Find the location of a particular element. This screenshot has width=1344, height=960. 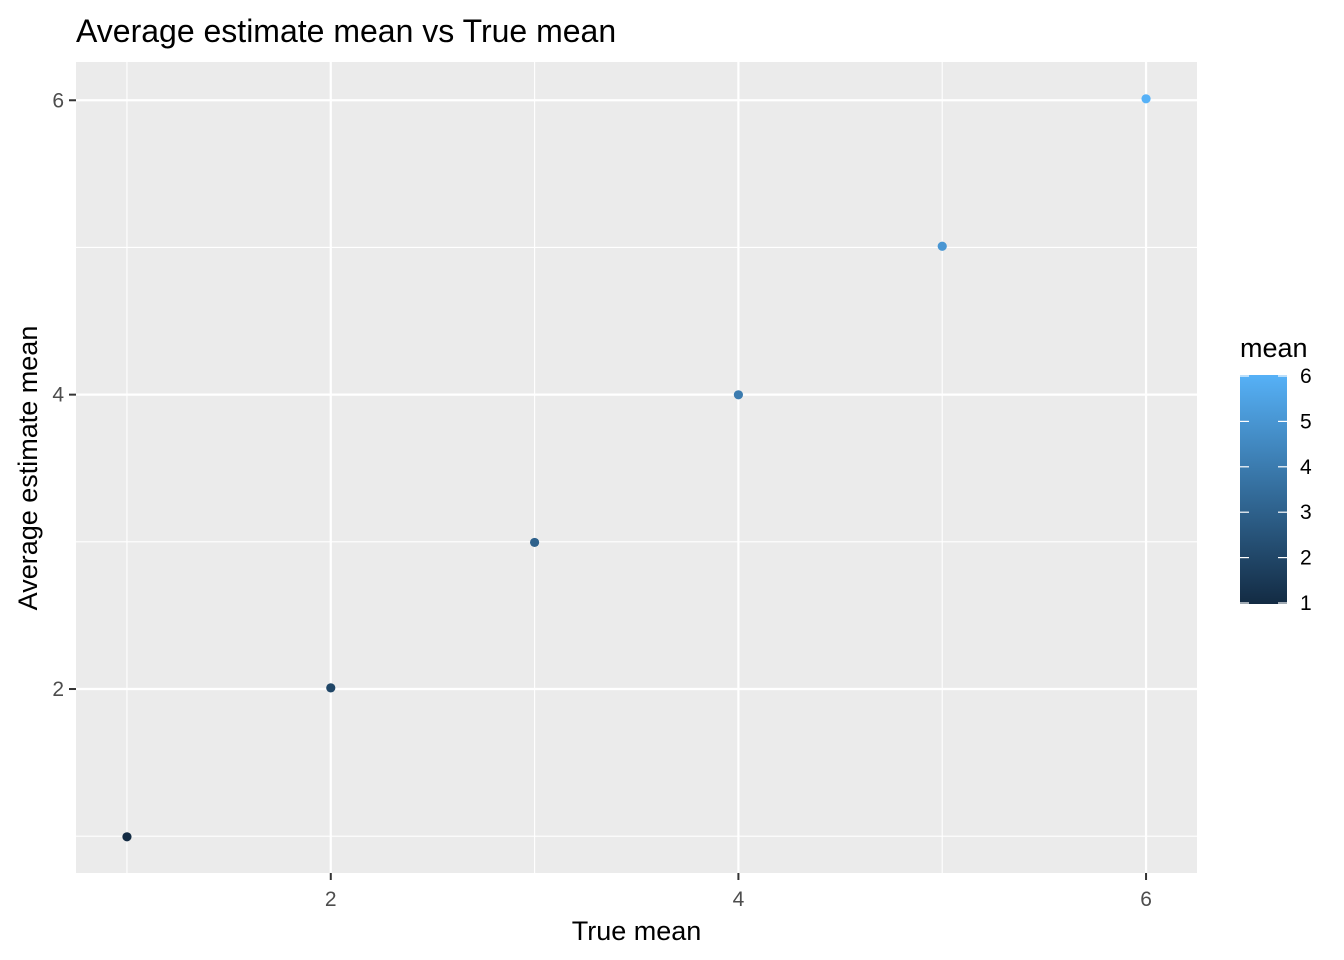

legend-tick-label: 4 is located at coordinates (1306, 467).